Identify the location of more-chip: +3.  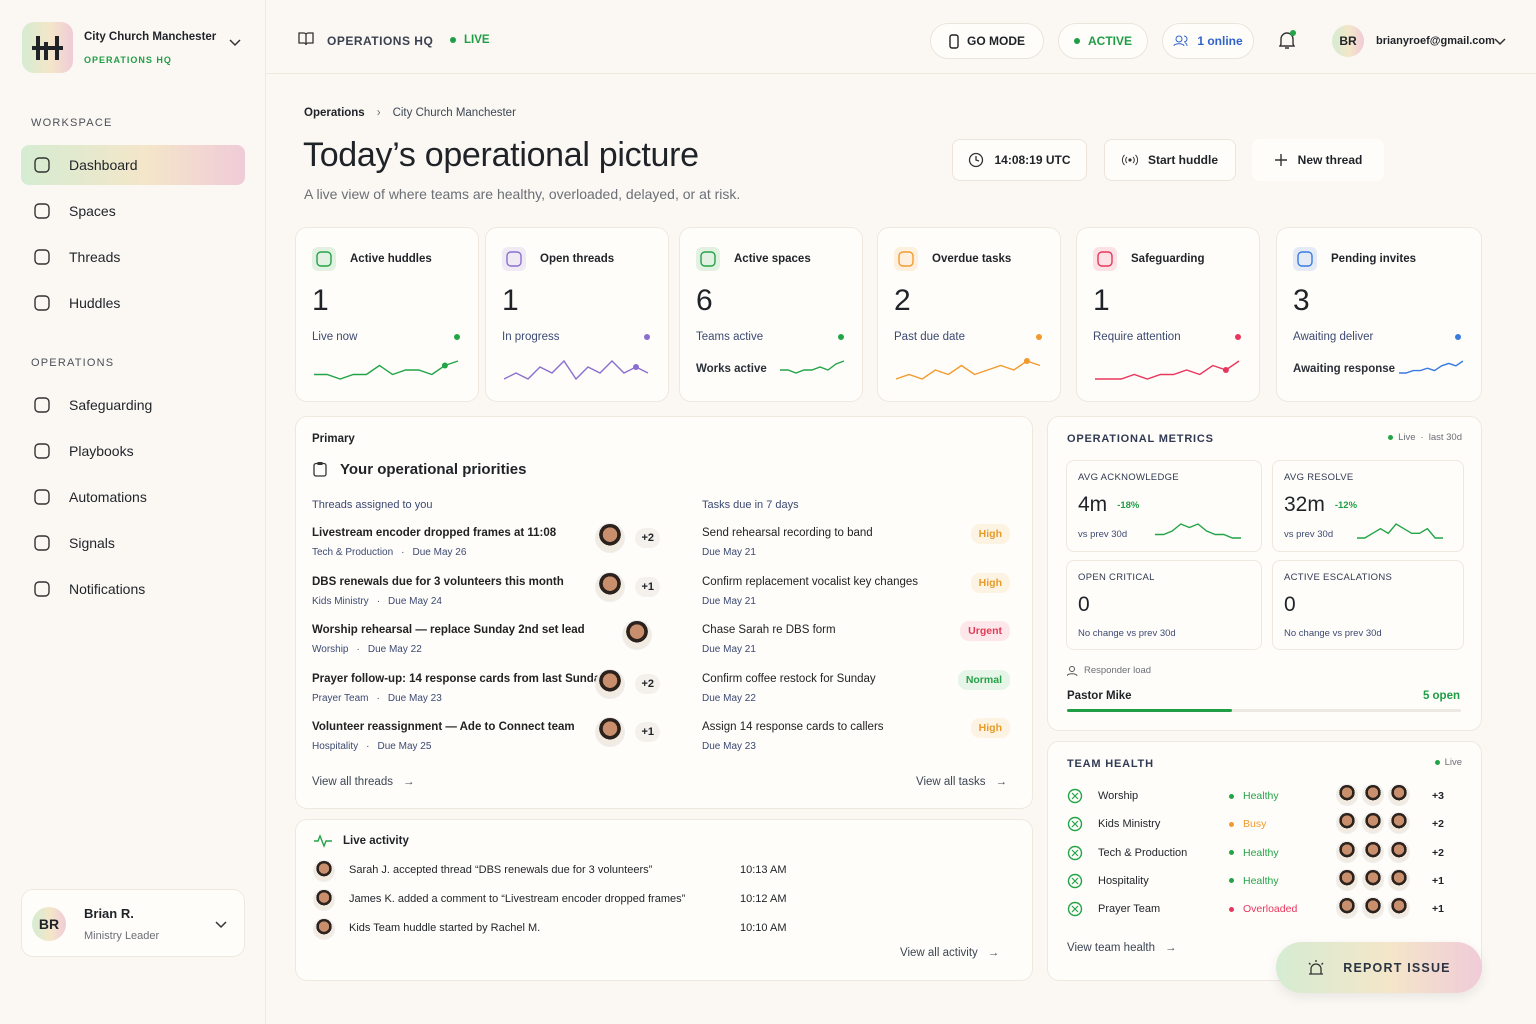
(1438, 796).